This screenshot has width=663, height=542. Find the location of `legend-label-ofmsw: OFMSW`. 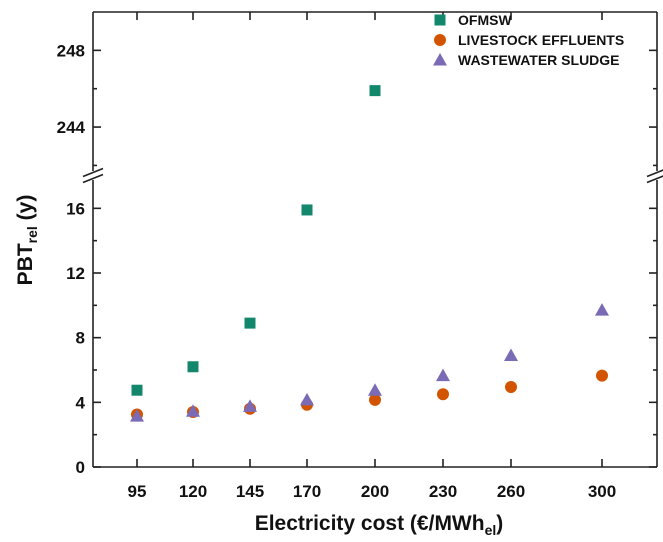

legend-label-ofmsw: OFMSW is located at coordinates (485, 20).